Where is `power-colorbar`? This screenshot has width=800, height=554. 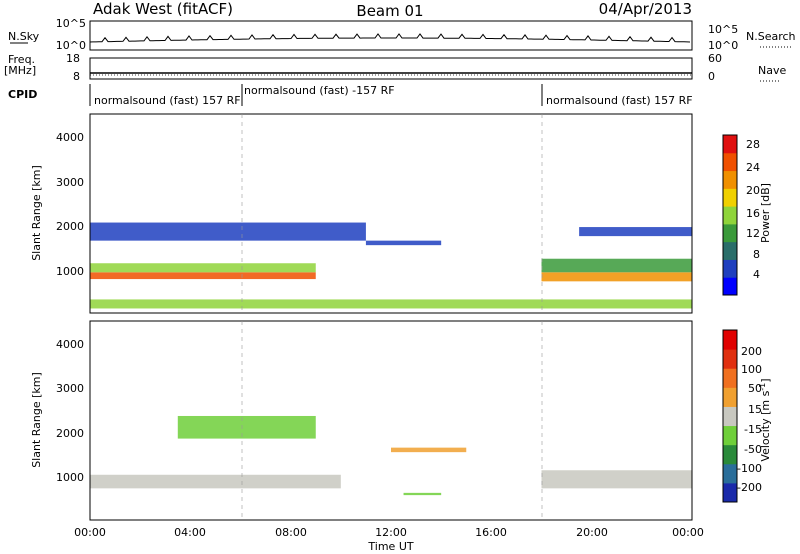 power-colorbar is located at coordinates (730, 215).